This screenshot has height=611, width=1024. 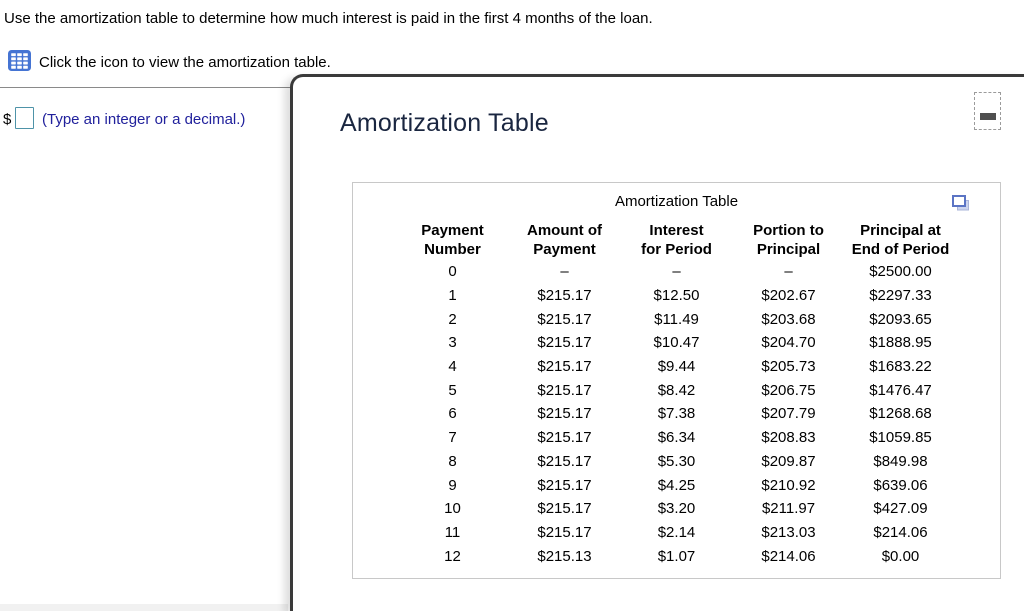 I want to click on table-cell: 6, so click(x=452, y=414).